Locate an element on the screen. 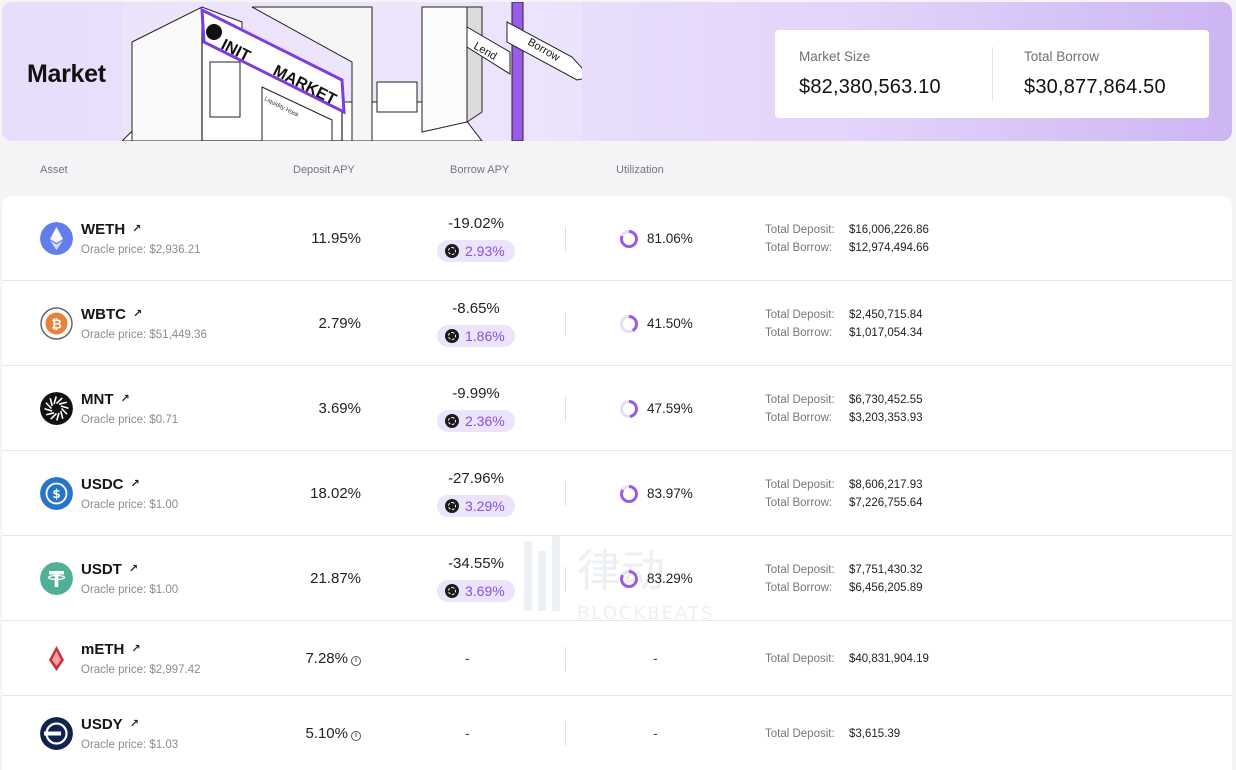 This screenshot has height=770, width=1236. utilization-empty: - is located at coordinates (655, 657).